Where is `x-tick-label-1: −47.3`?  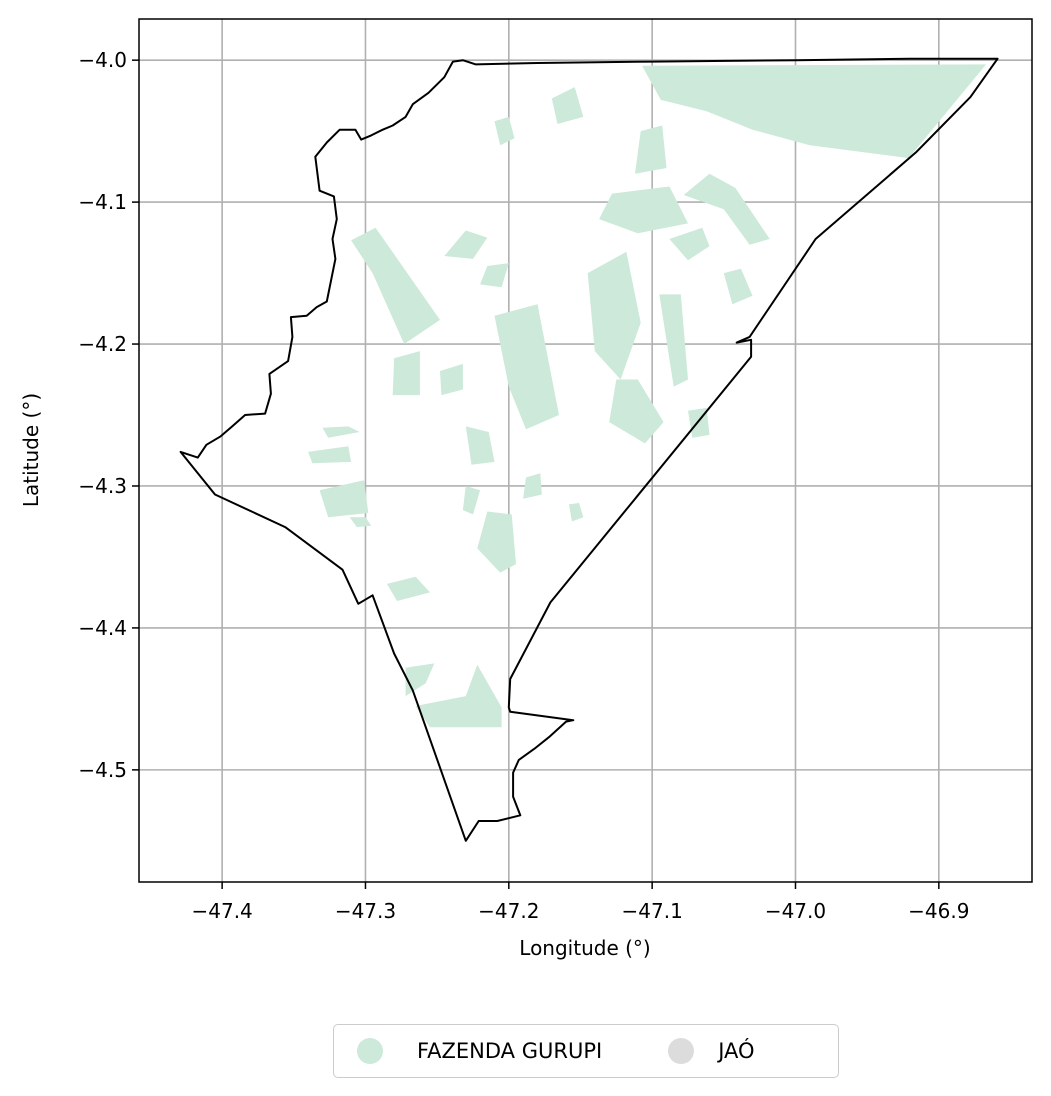 x-tick-label-1: −47.3 is located at coordinates (365, 911).